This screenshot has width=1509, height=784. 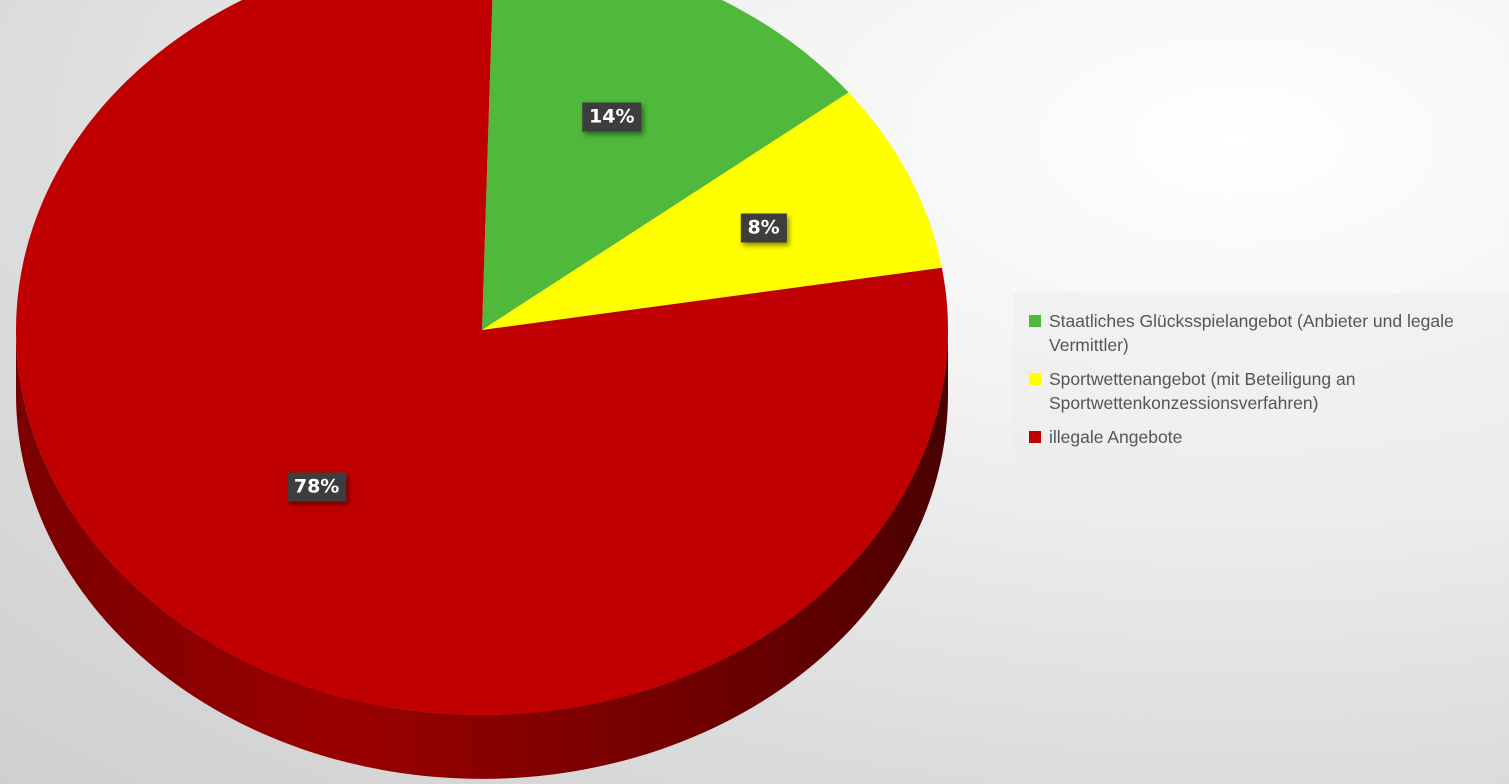 What do you see at coordinates (1035, 437) in the screenshot?
I see `legend-swatch-red` at bounding box center [1035, 437].